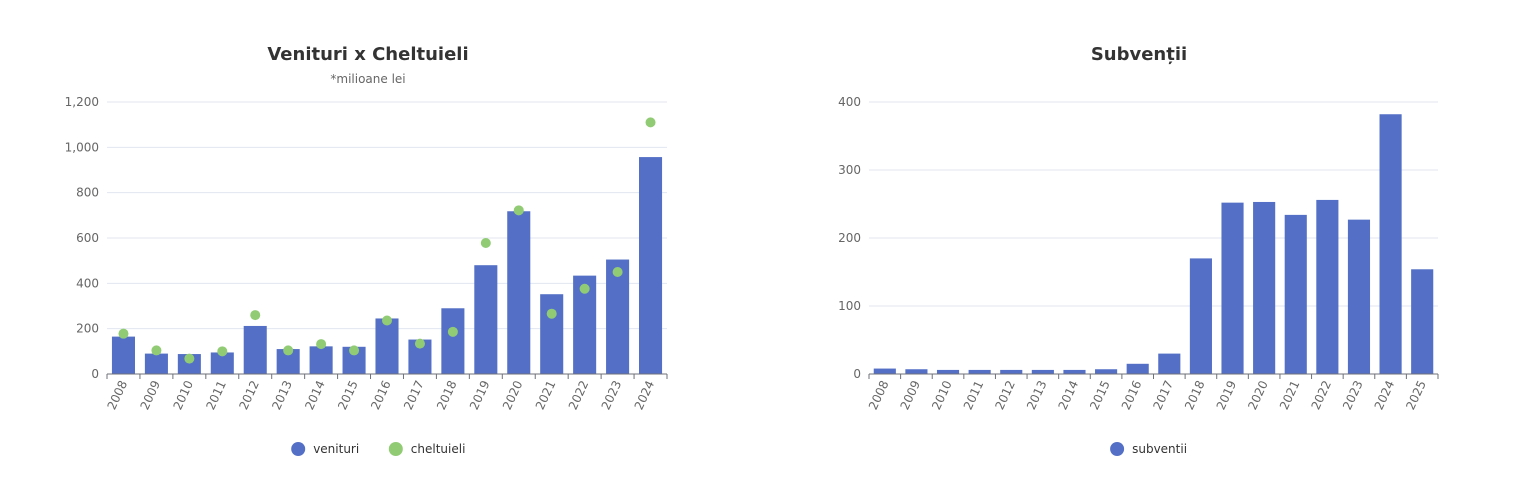 The image size is (1520, 479). What do you see at coordinates (414, 395) in the screenshot?
I see `chart1-xtick-label: 2017` at bounding box center [414, 395].